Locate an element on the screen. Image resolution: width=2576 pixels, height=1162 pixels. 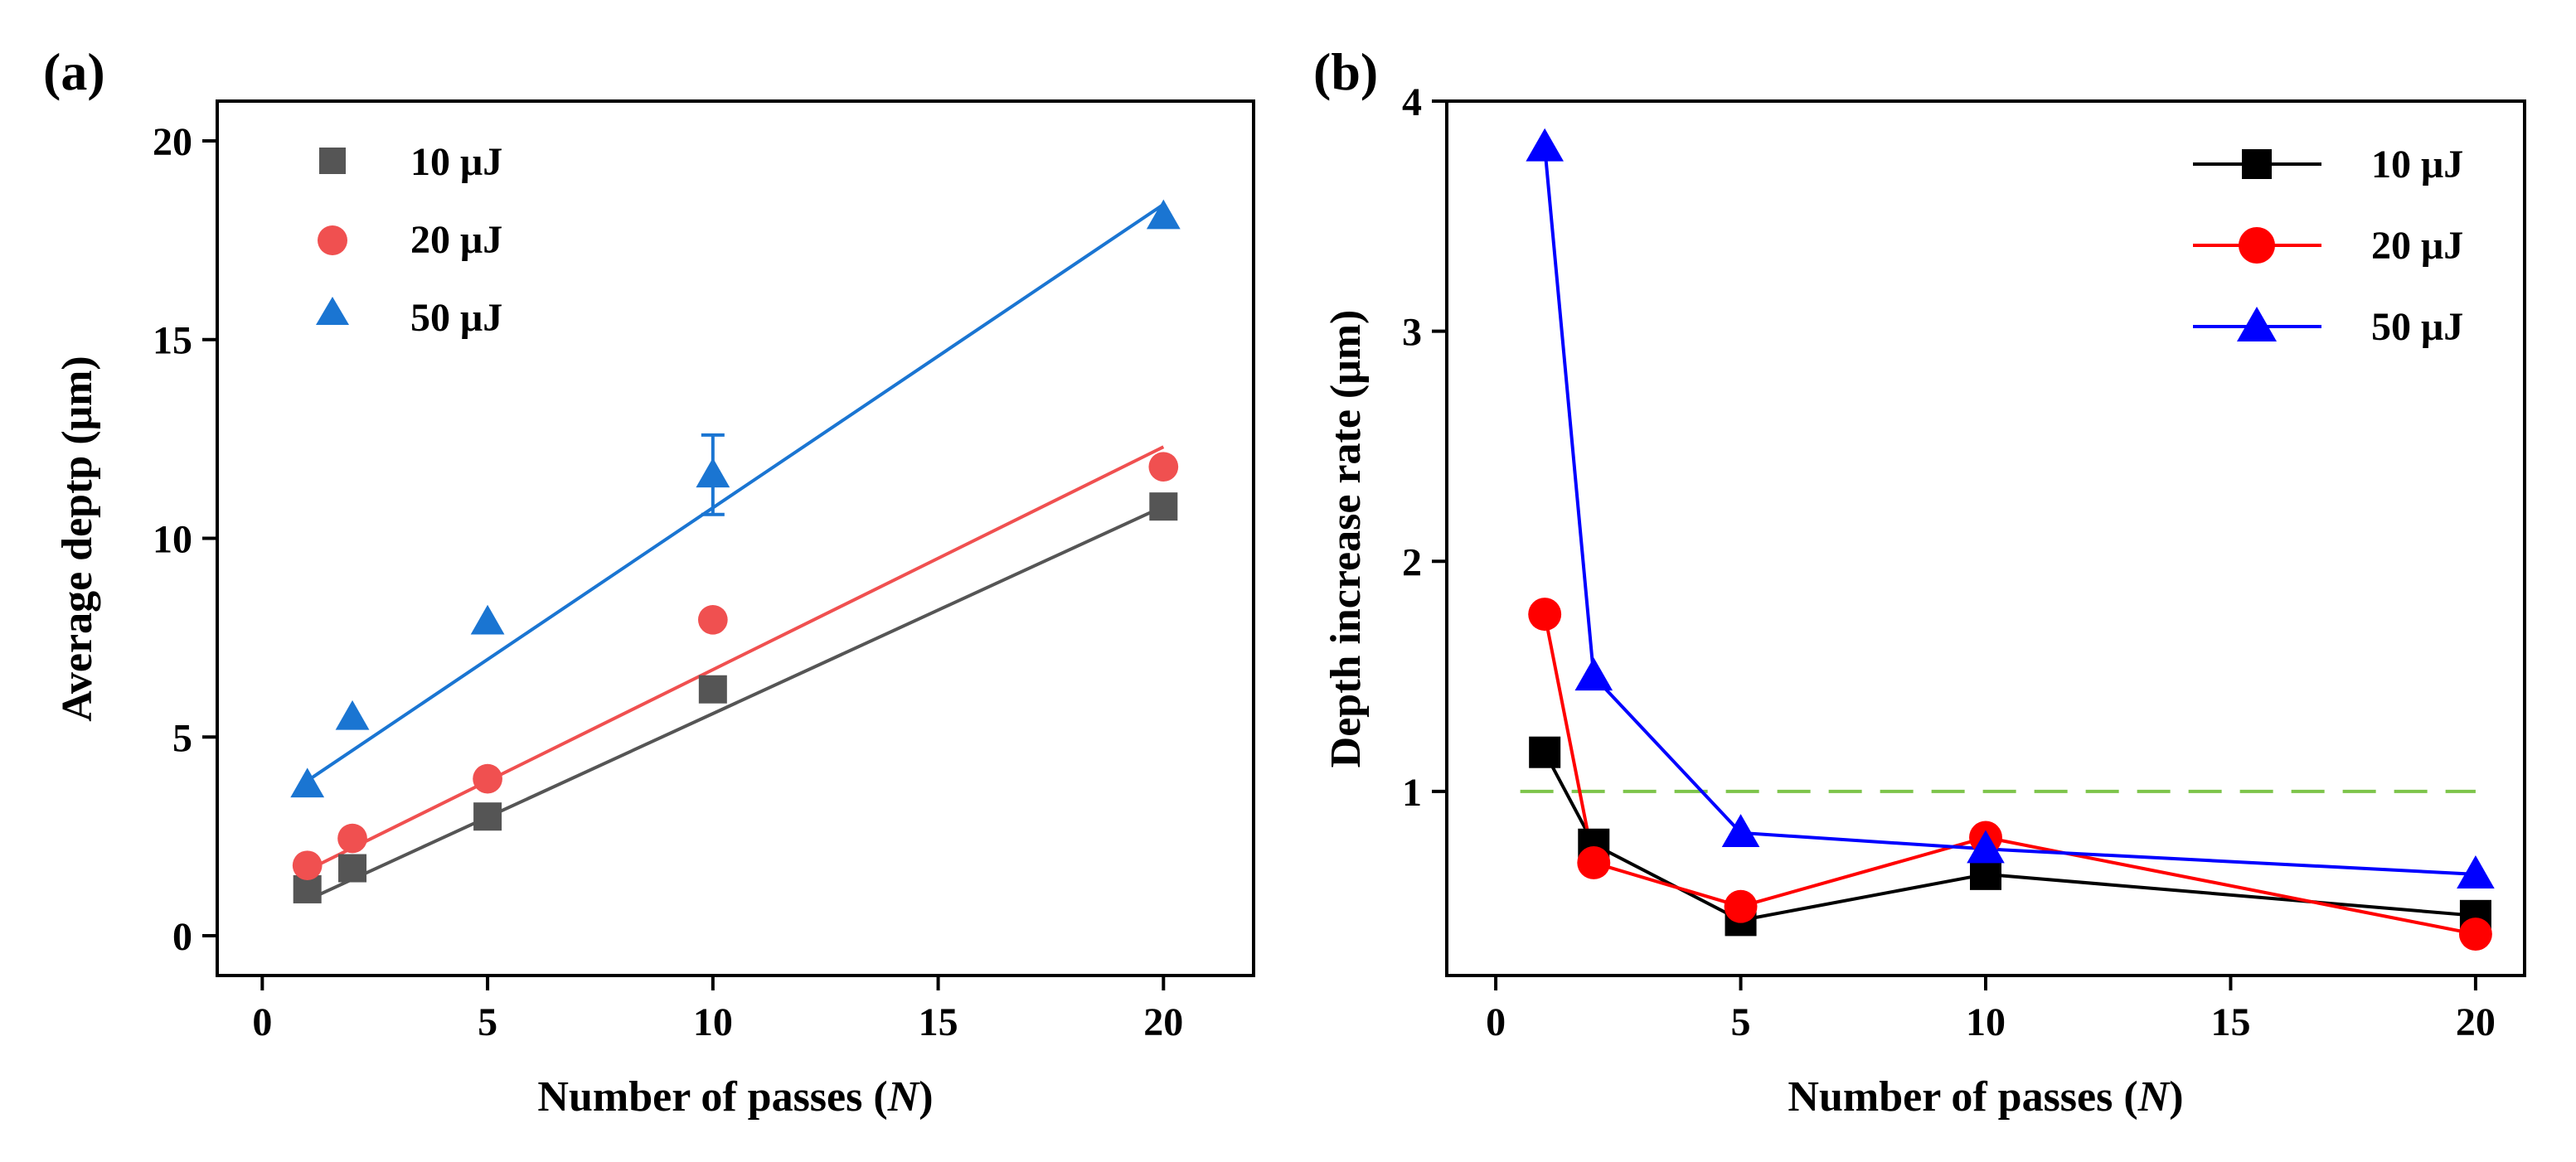
panel-a-x-tick-label: 20 is located at coordinates (1163, 1022).